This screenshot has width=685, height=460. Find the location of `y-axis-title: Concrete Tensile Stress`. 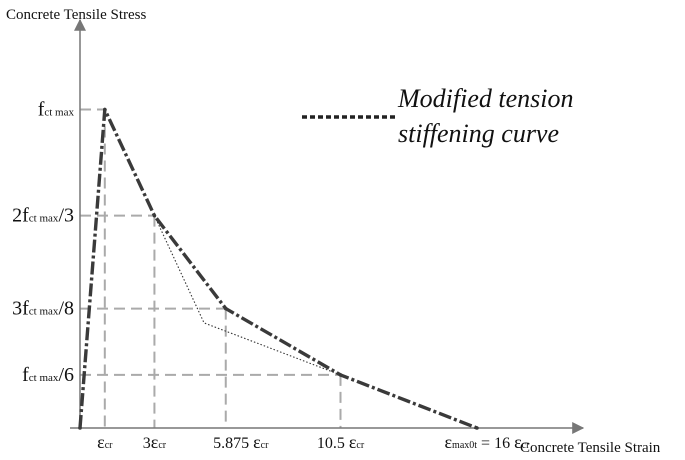

y-axis-title: Concrete Tensile Stress is located at coordinates (76, 15).